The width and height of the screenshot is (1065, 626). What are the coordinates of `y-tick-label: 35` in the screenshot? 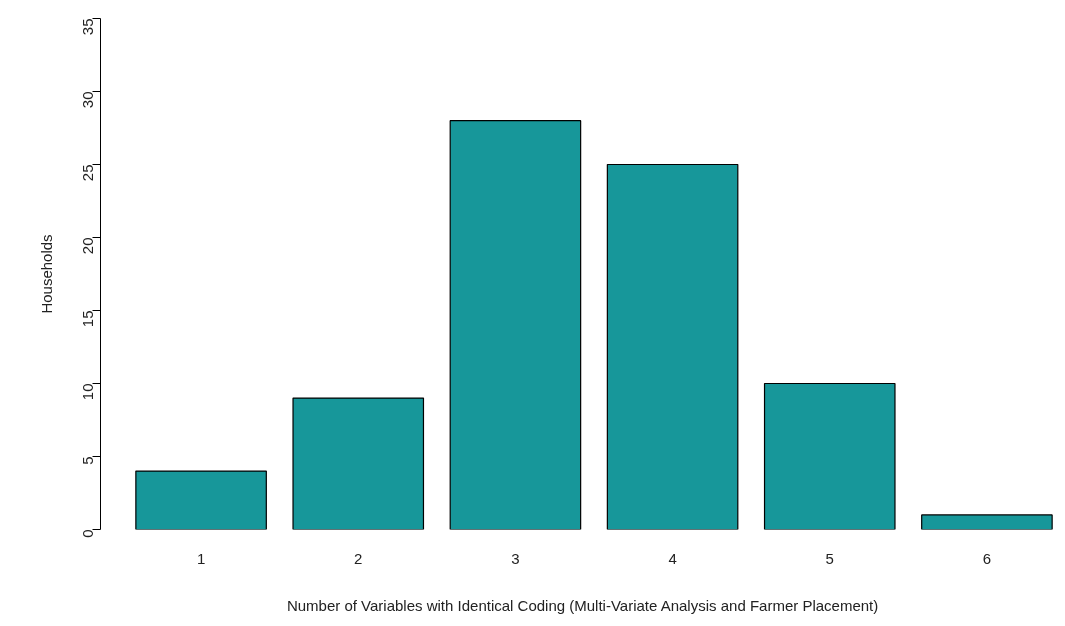 It's located at (87, 27).